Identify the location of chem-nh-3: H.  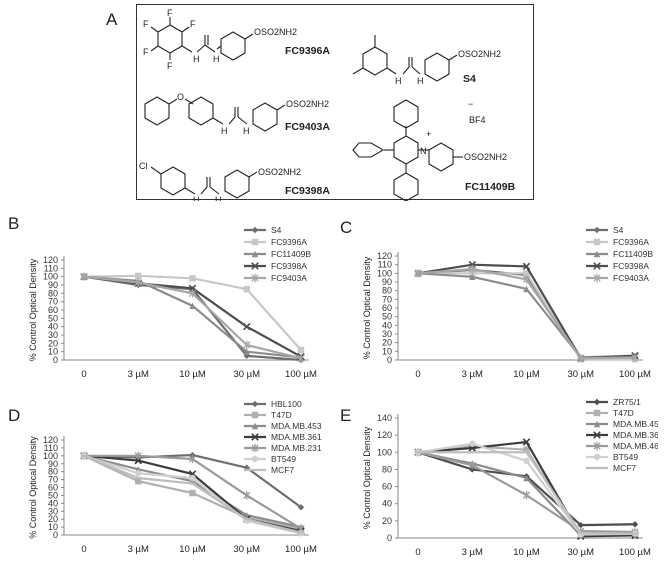
(398, 81).